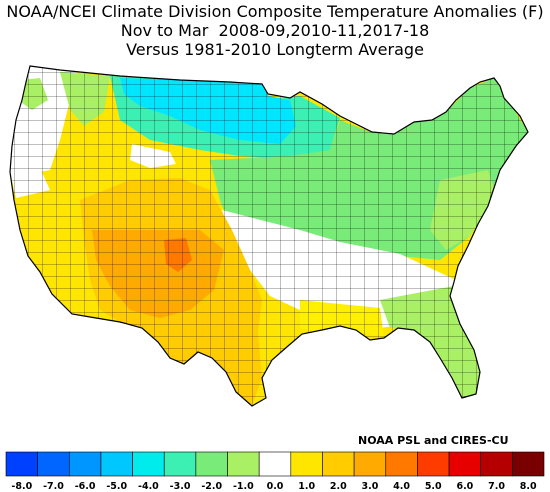 This screenshot has height=492, width=550. What do you see at coordinates (306, 486) in the screenshot?
I see `legend-tick-label: 1.0` at bounding box center [306, 486].